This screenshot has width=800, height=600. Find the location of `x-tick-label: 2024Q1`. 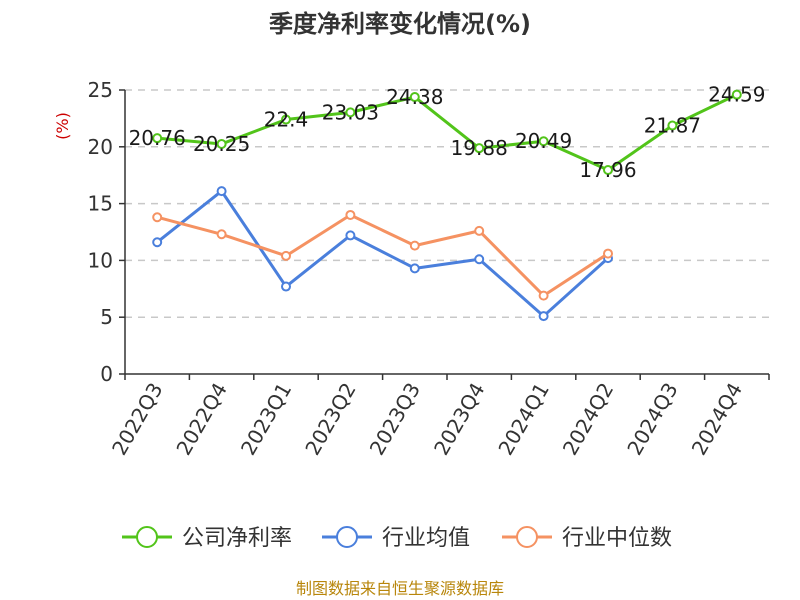

x-tick-label: 2024Q1 is located at coordinates (523, 419).